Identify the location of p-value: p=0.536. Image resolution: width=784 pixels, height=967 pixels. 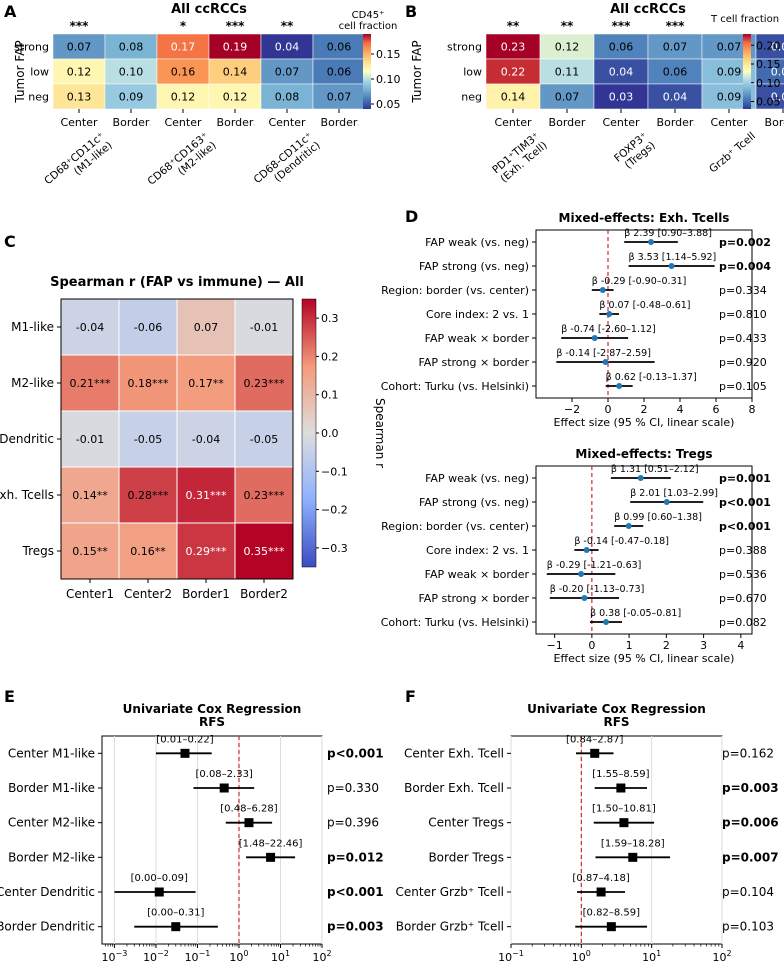
(743, 574).